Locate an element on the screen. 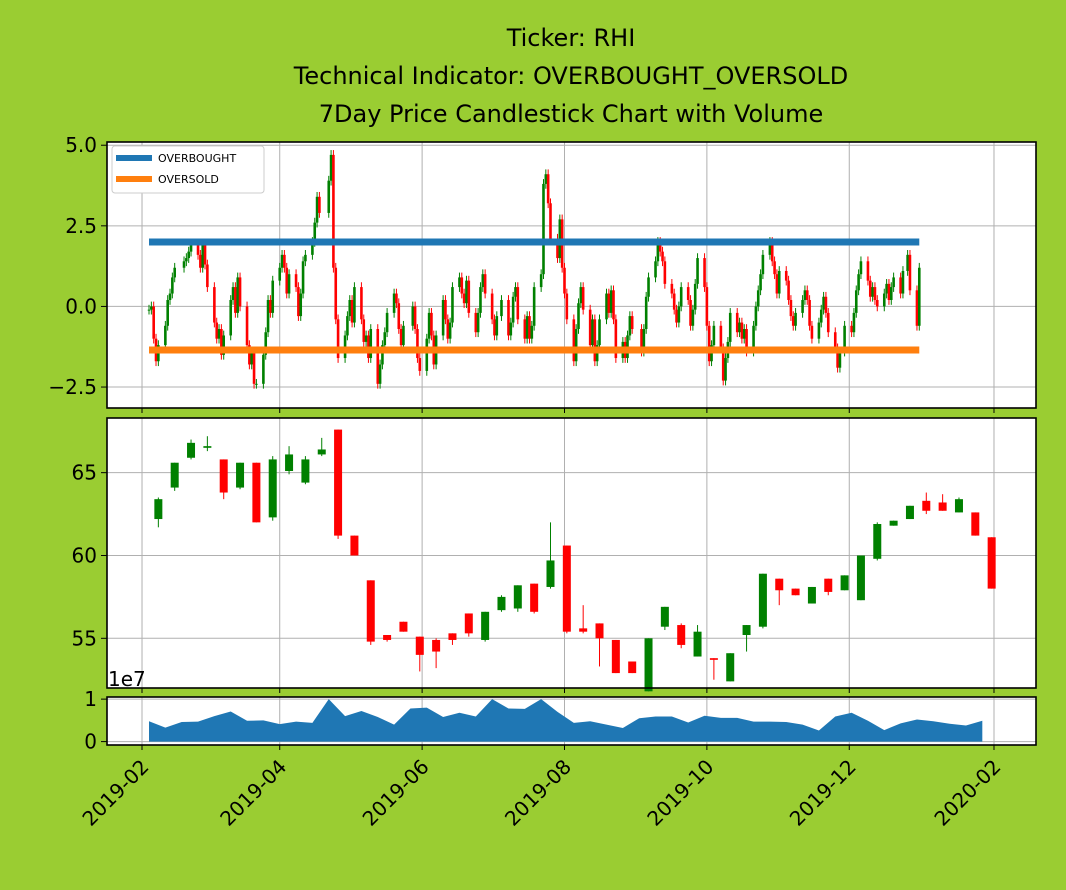 The width and height of the screenshot is (1066, 890). y-tick-label: 5.0 is located at coordinates (81, 145).